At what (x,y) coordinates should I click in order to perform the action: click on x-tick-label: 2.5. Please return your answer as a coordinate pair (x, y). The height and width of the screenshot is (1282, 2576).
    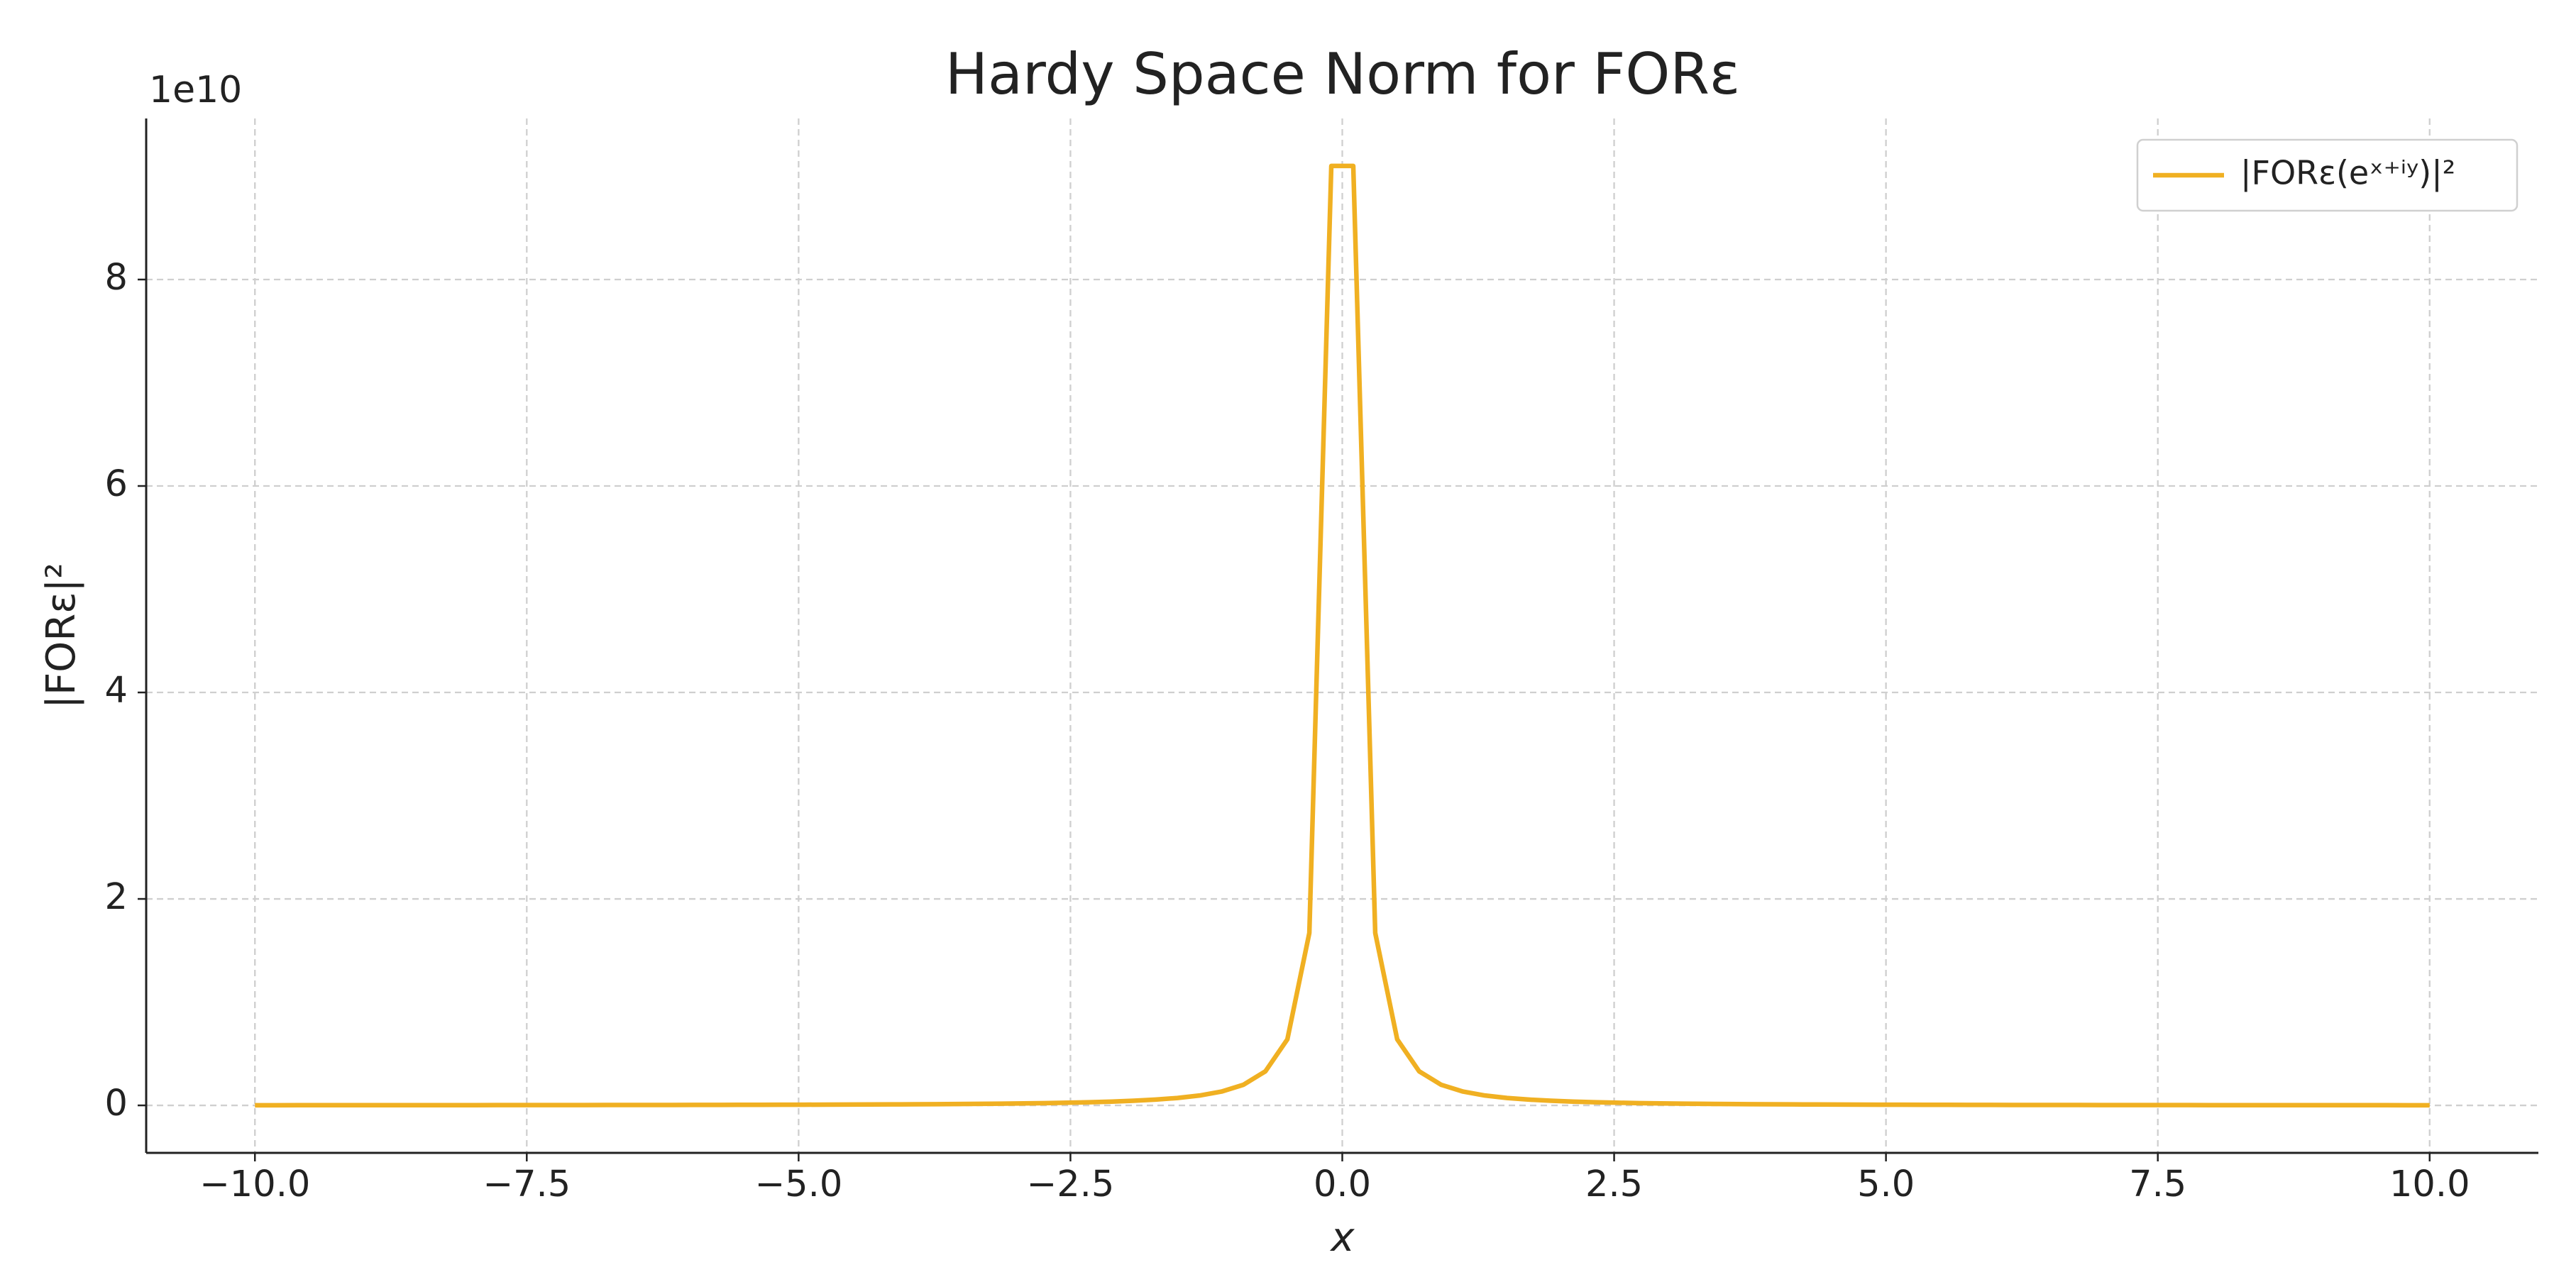
    Looking at the image, I should click on (1614, 1184).